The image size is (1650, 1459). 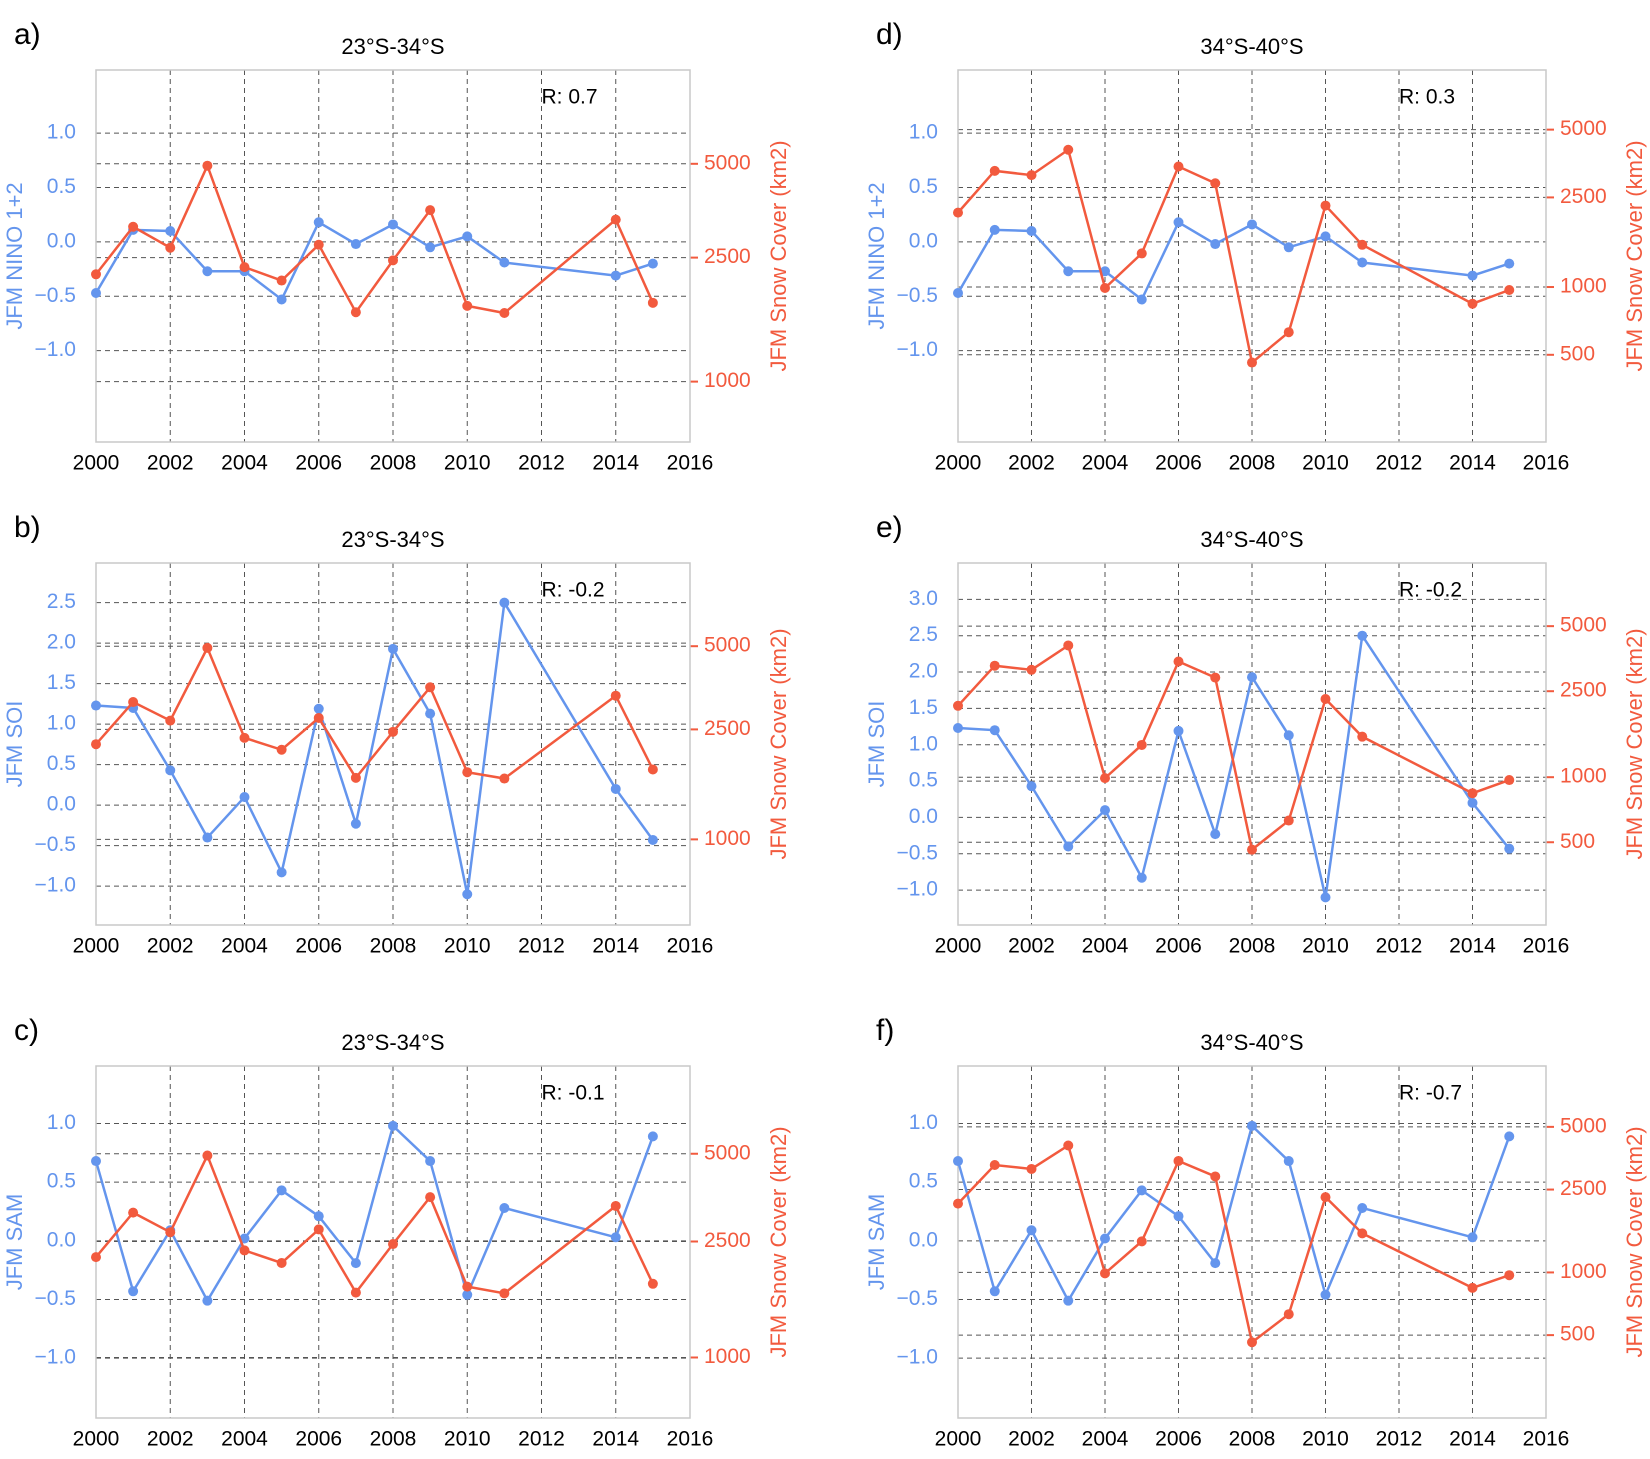 I want to click on annotation: R: 0.7, so click(x=570, y=97).